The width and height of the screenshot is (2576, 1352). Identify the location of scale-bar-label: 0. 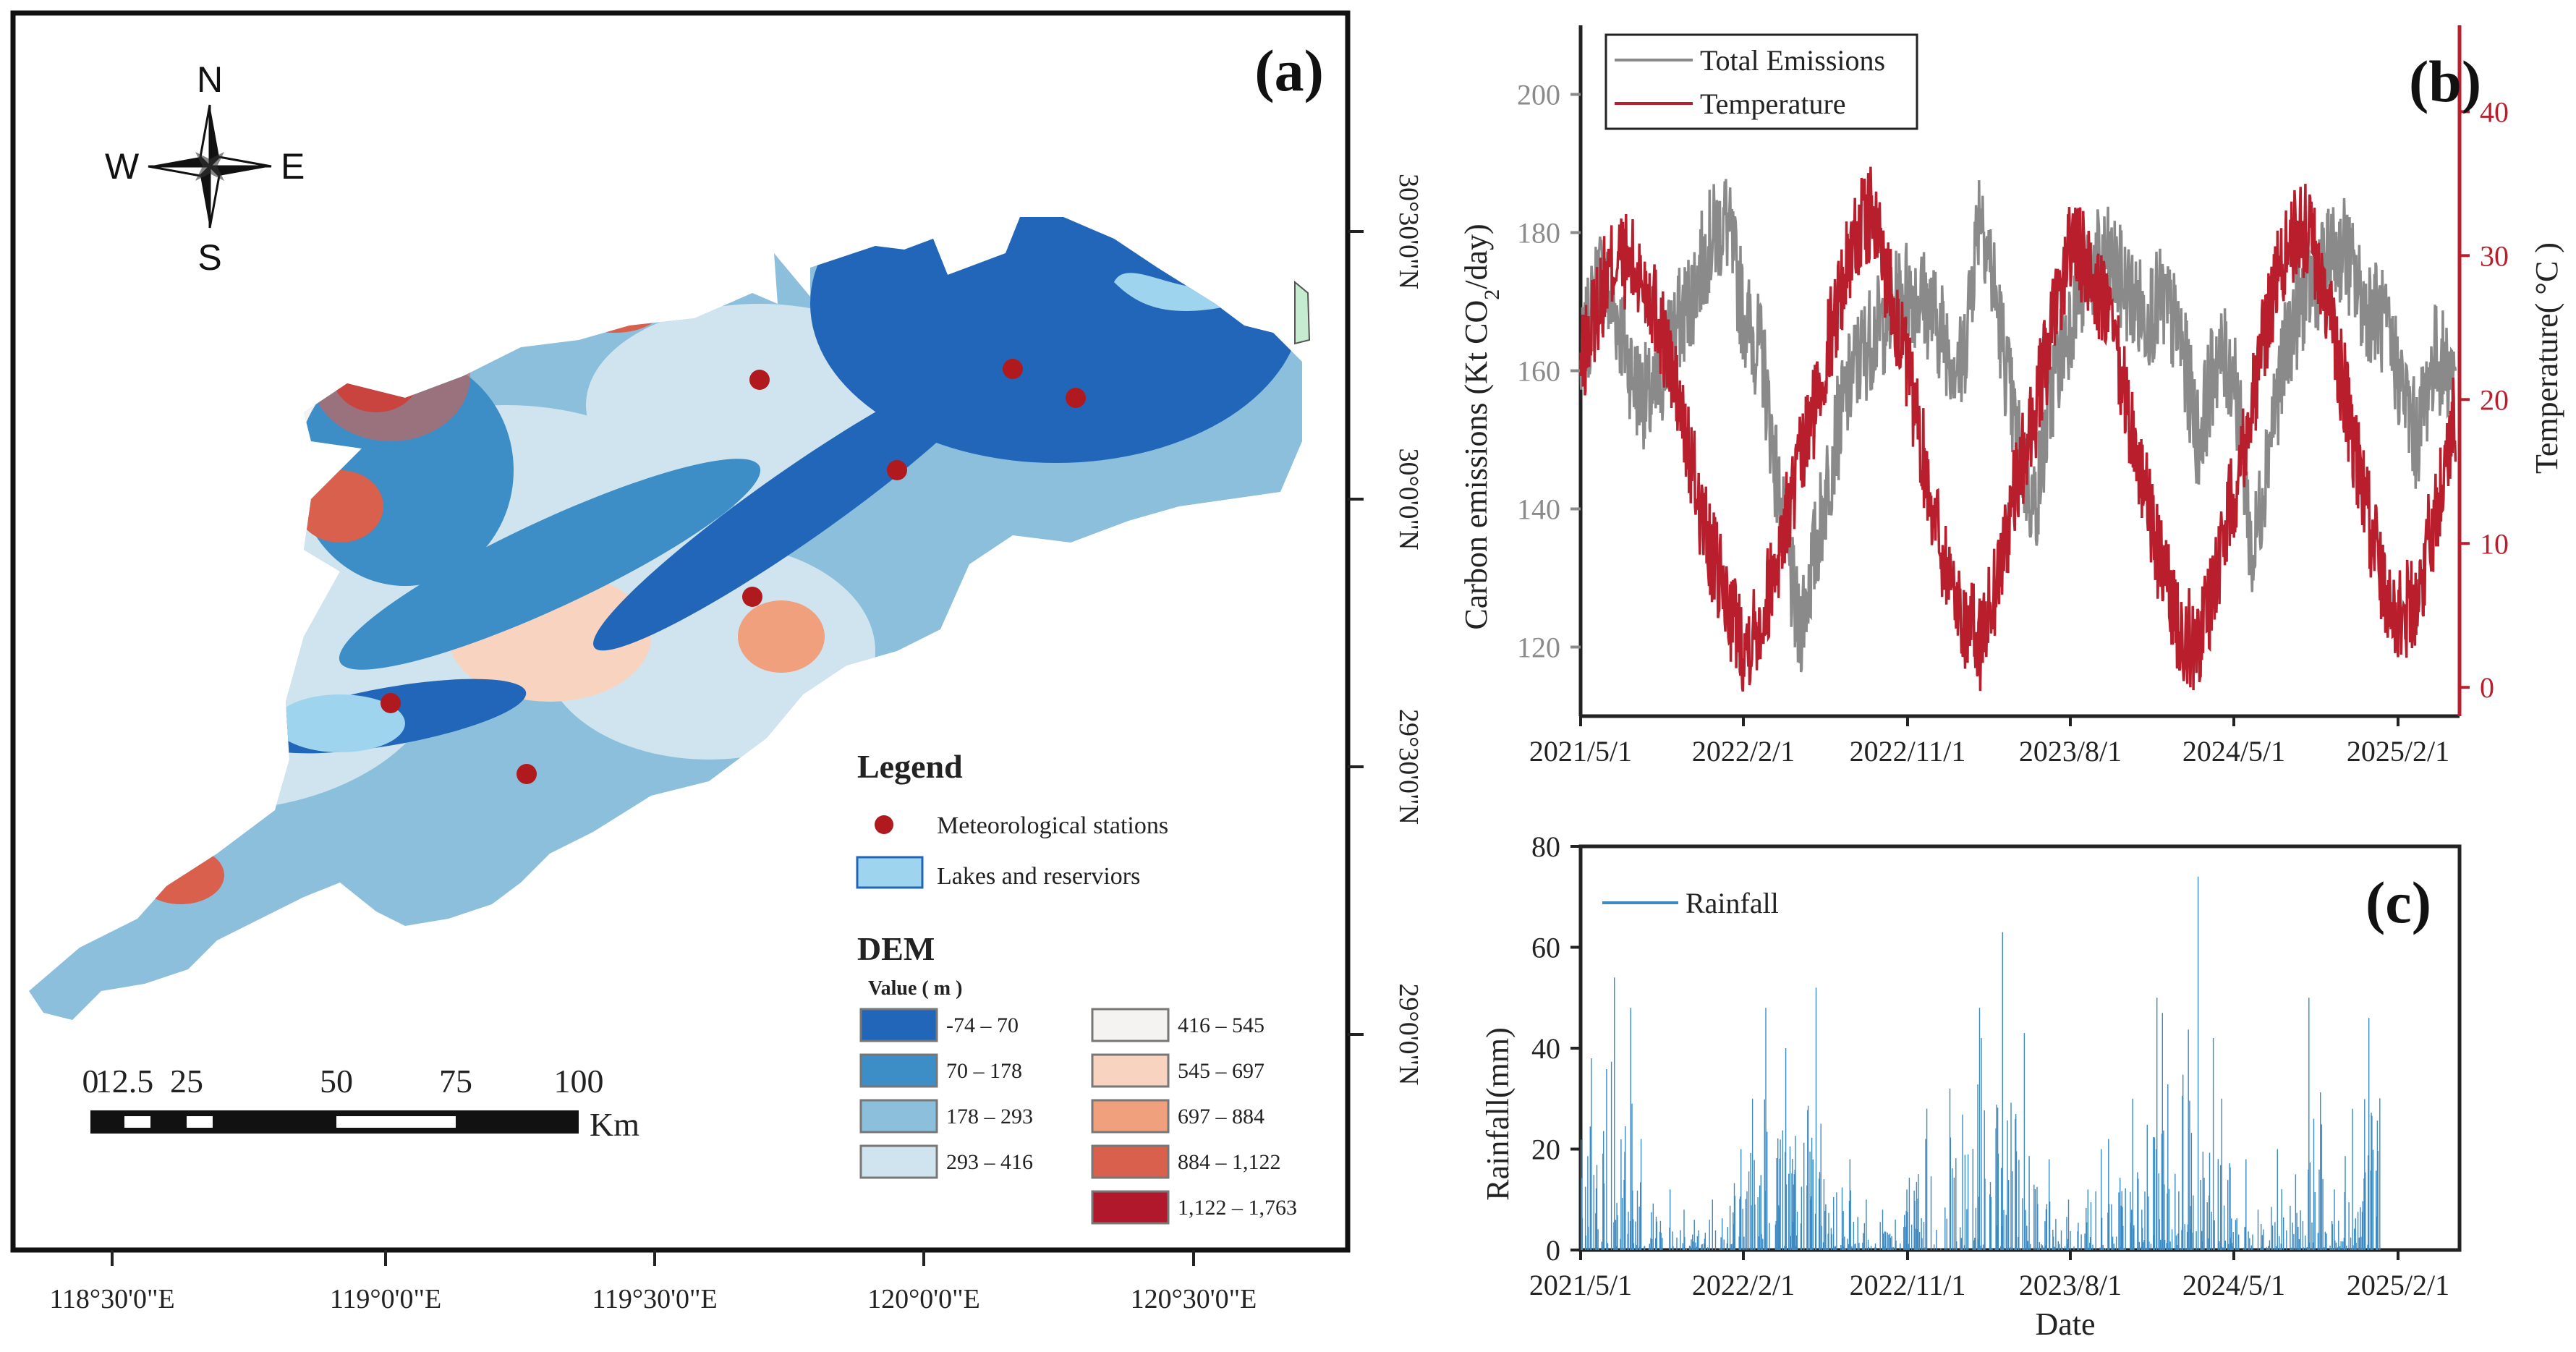
(90, 1082).